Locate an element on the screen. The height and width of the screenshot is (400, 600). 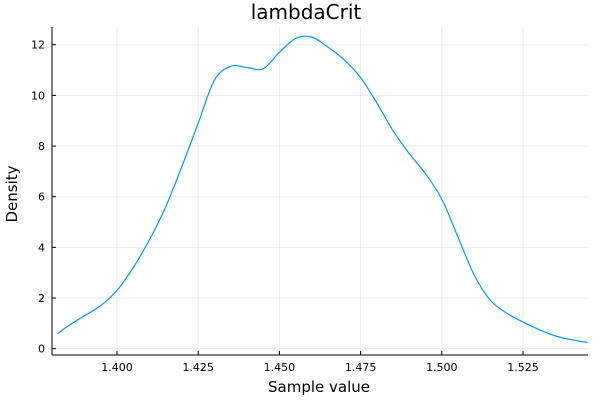
y-tick-label: 0 is located at coordinates (41, 349).